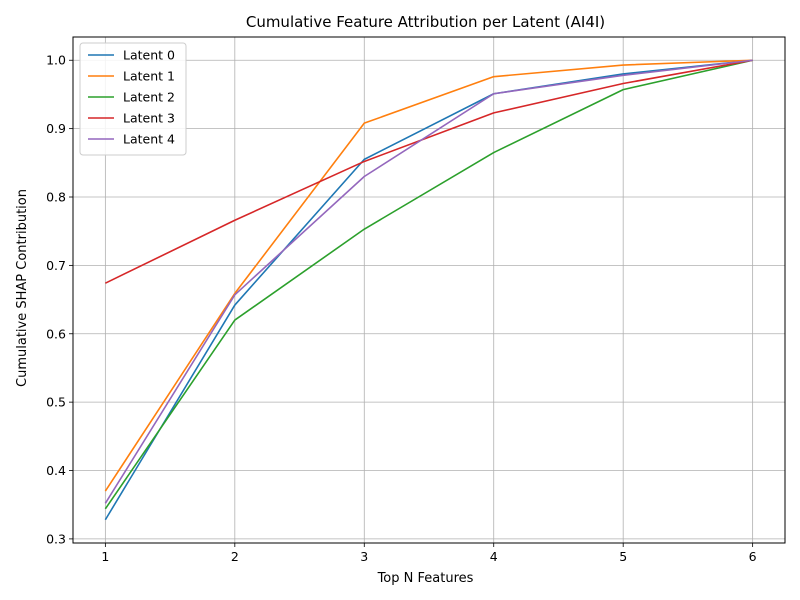 This screenshot has height=600, width=800. I want to click on y-tick-label: 0.3, so click(56, 538).